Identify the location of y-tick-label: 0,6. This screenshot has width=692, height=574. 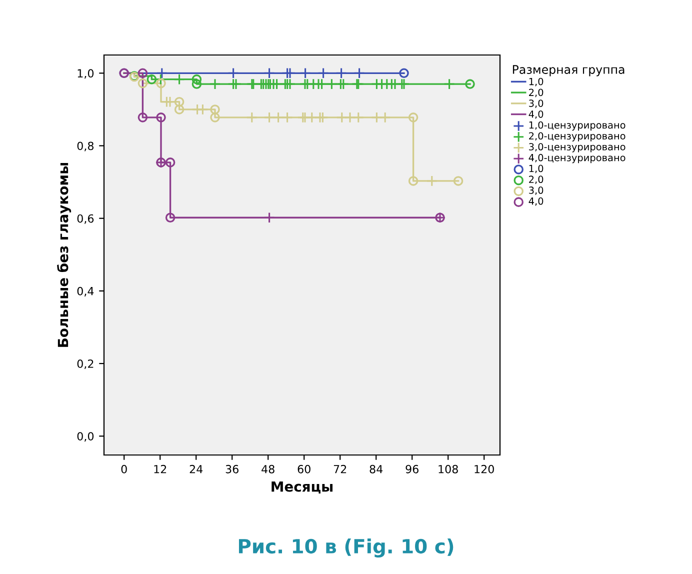
(85, 219).